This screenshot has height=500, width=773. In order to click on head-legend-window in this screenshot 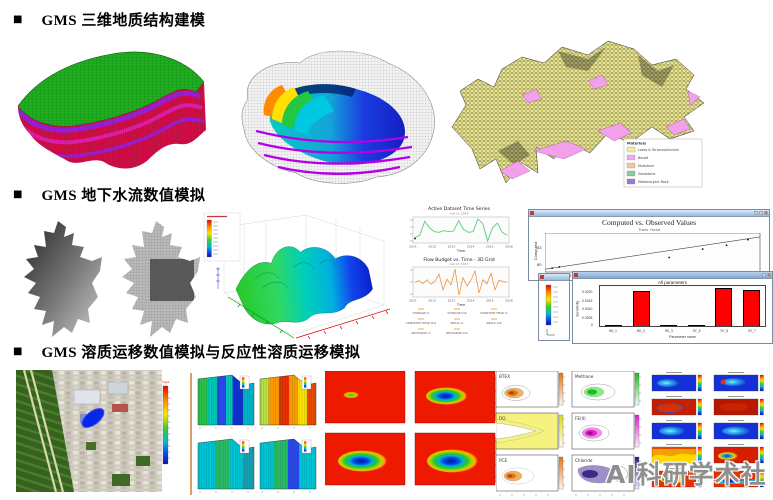, I will do `click(554, 307)`.